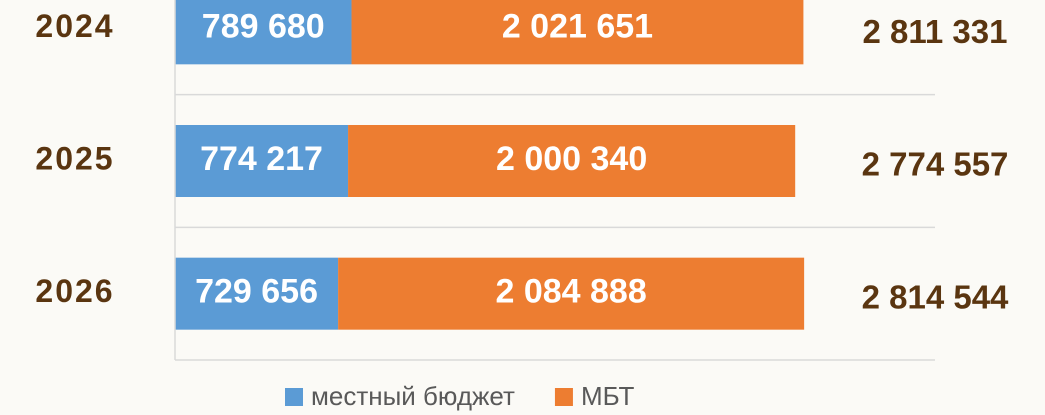 Image resolution: width=1045 pixels, height=415 pixels. I want to click on y-tick-label: 2026, so click(74, 291).